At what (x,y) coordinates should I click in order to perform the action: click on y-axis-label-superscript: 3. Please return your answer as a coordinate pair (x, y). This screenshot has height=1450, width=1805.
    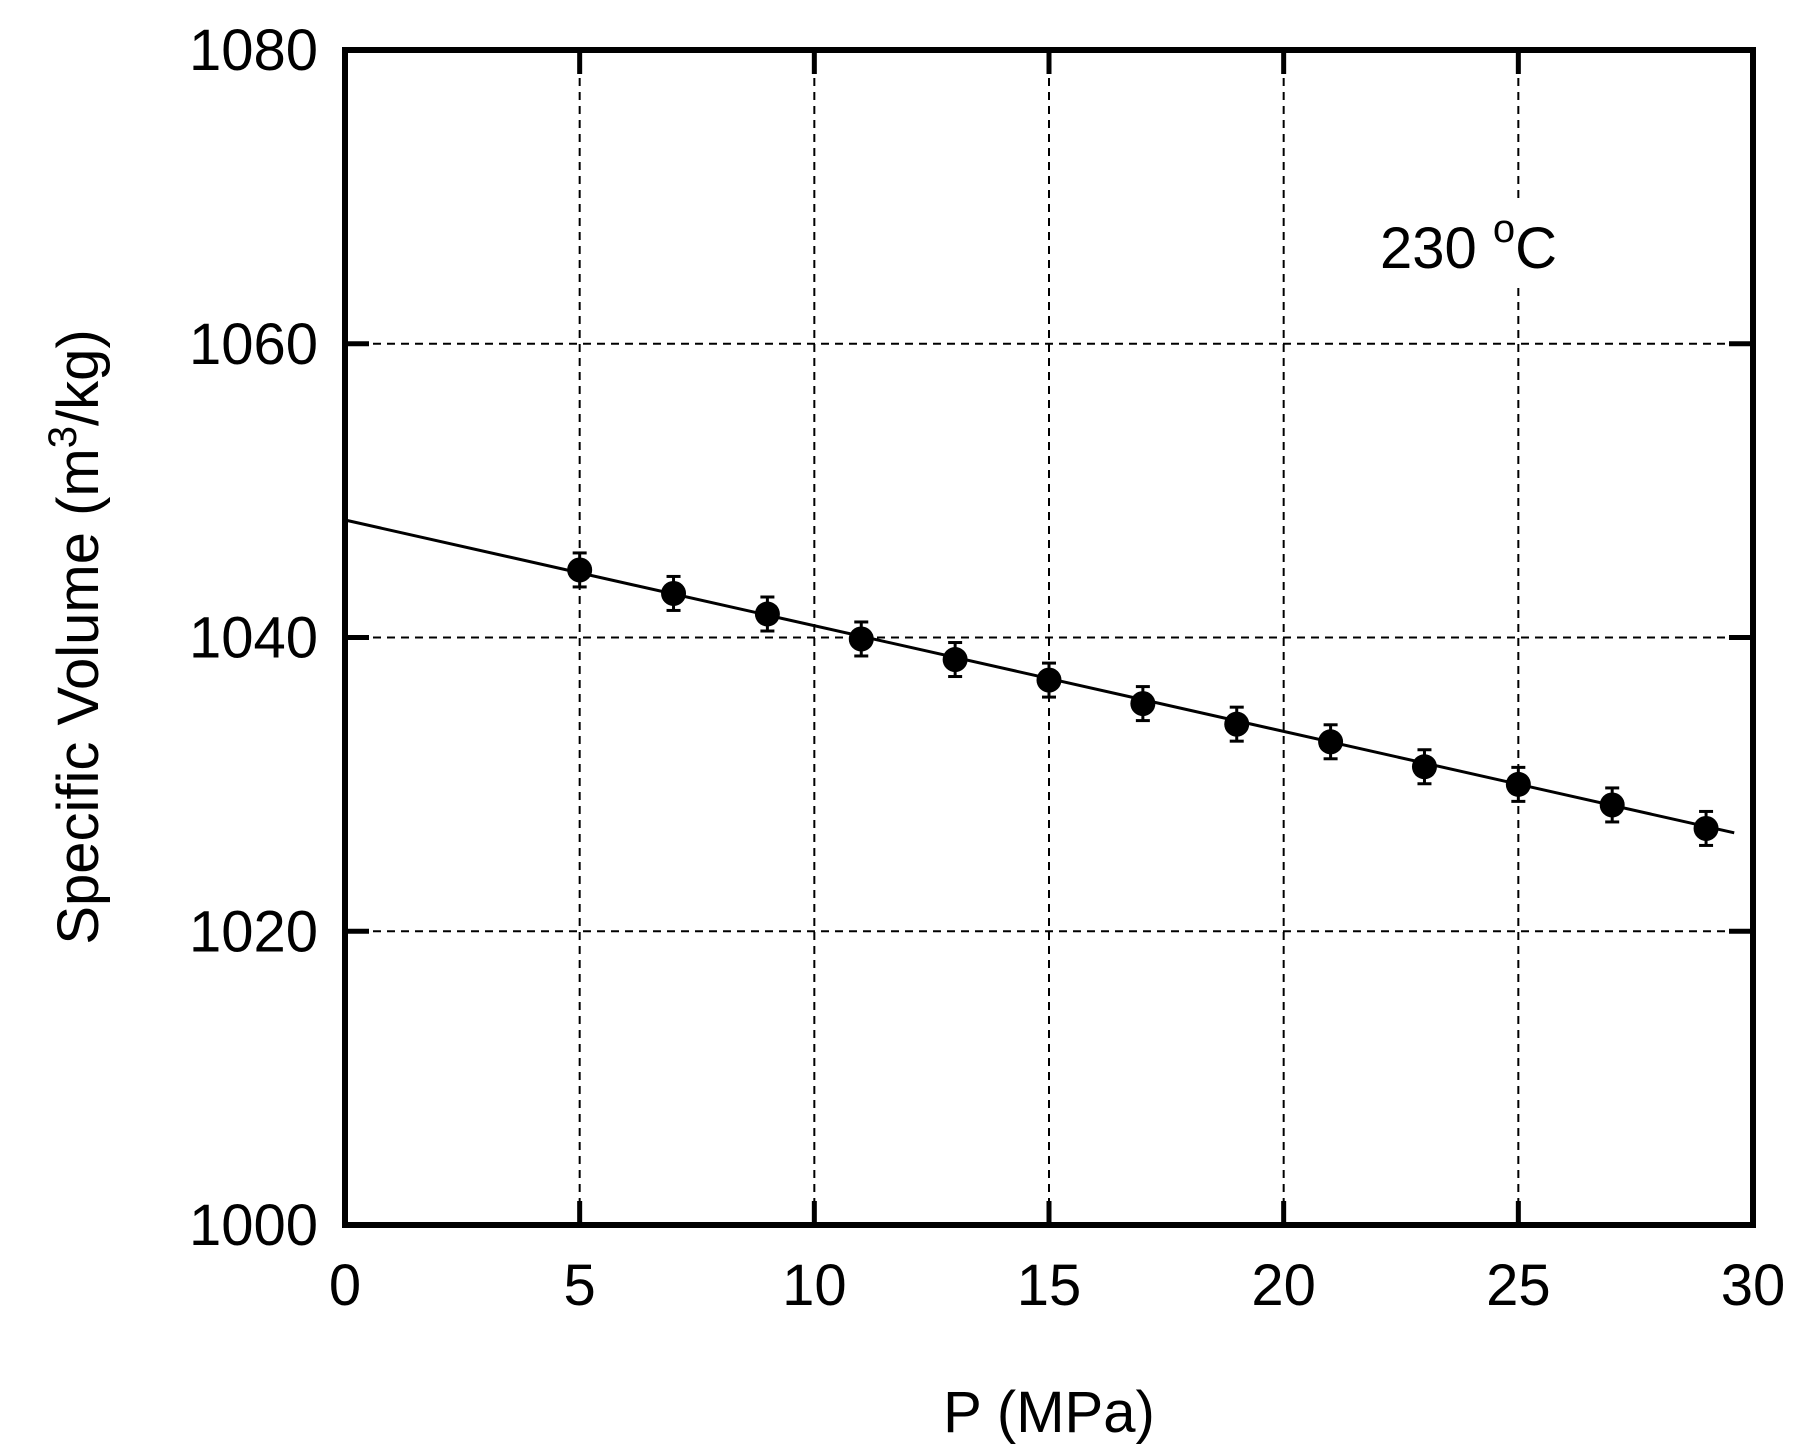
    Looking at the image, I should click on (63, 437).